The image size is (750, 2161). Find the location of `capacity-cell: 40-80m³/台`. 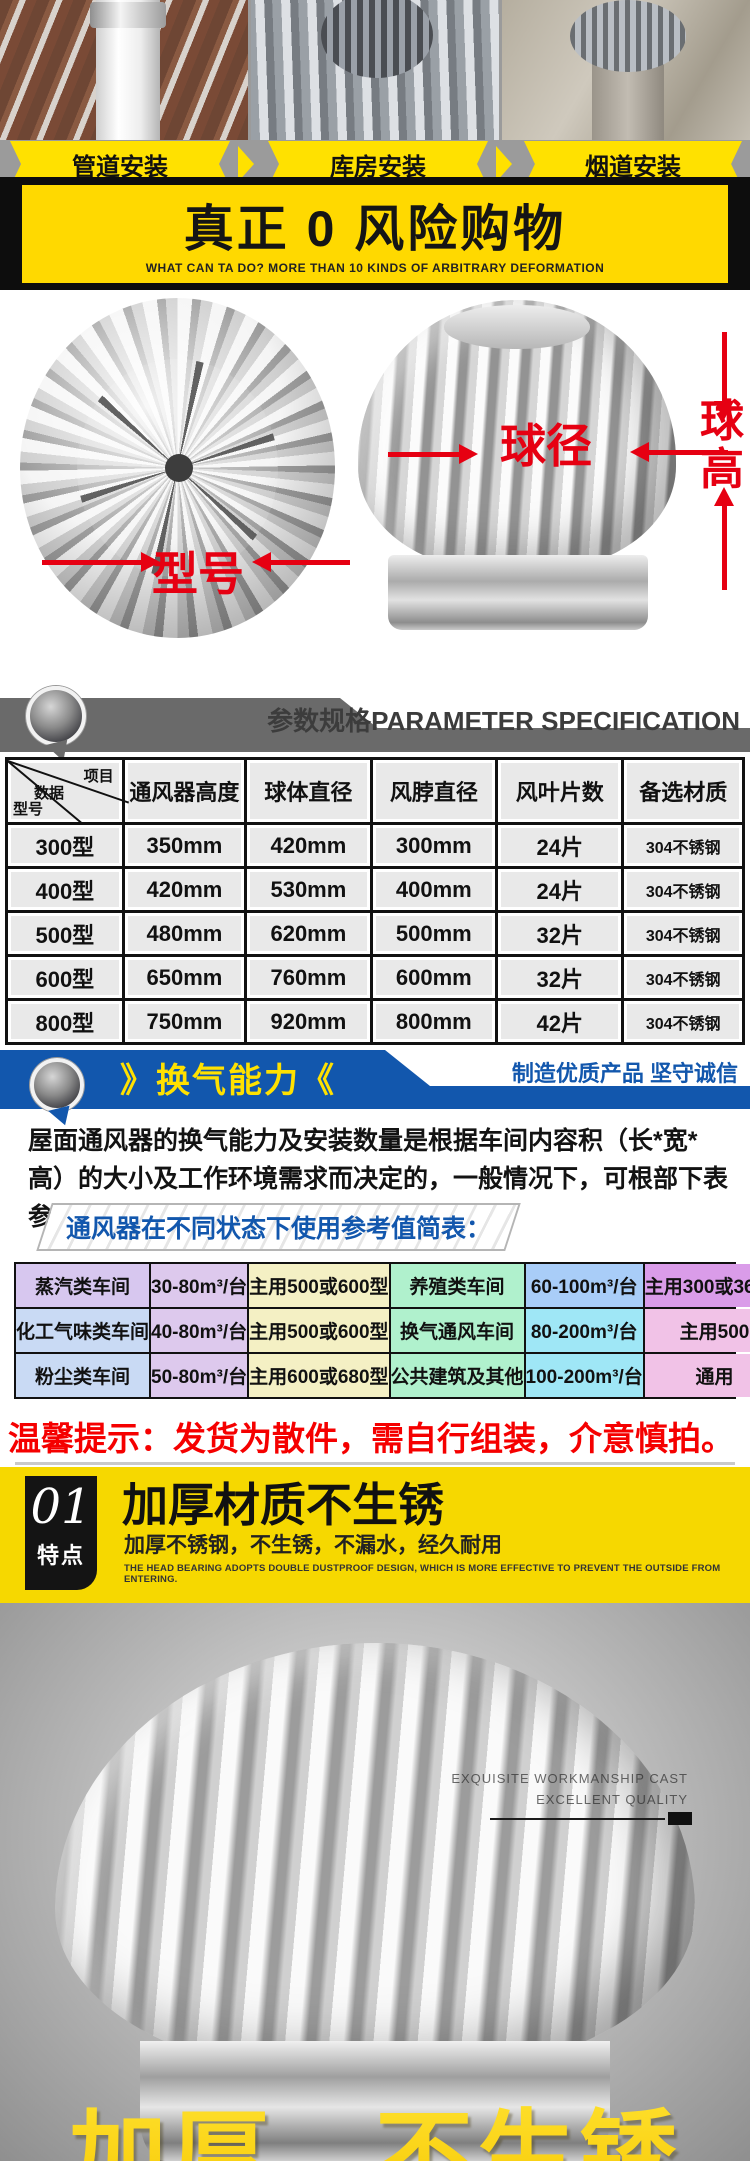

capacity-cell: 40-80m³/台 is located at coordinates (199, 1330).